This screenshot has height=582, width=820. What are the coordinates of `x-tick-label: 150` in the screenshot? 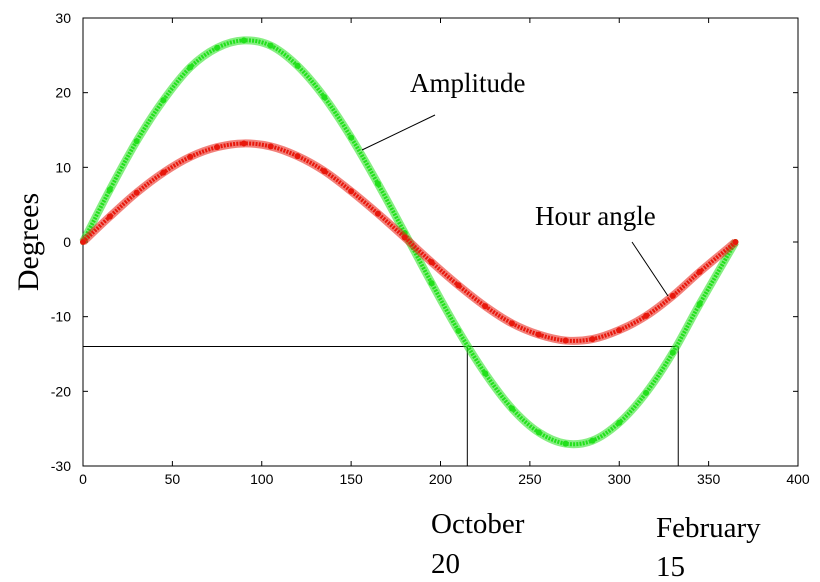 It's located at (351, 479).